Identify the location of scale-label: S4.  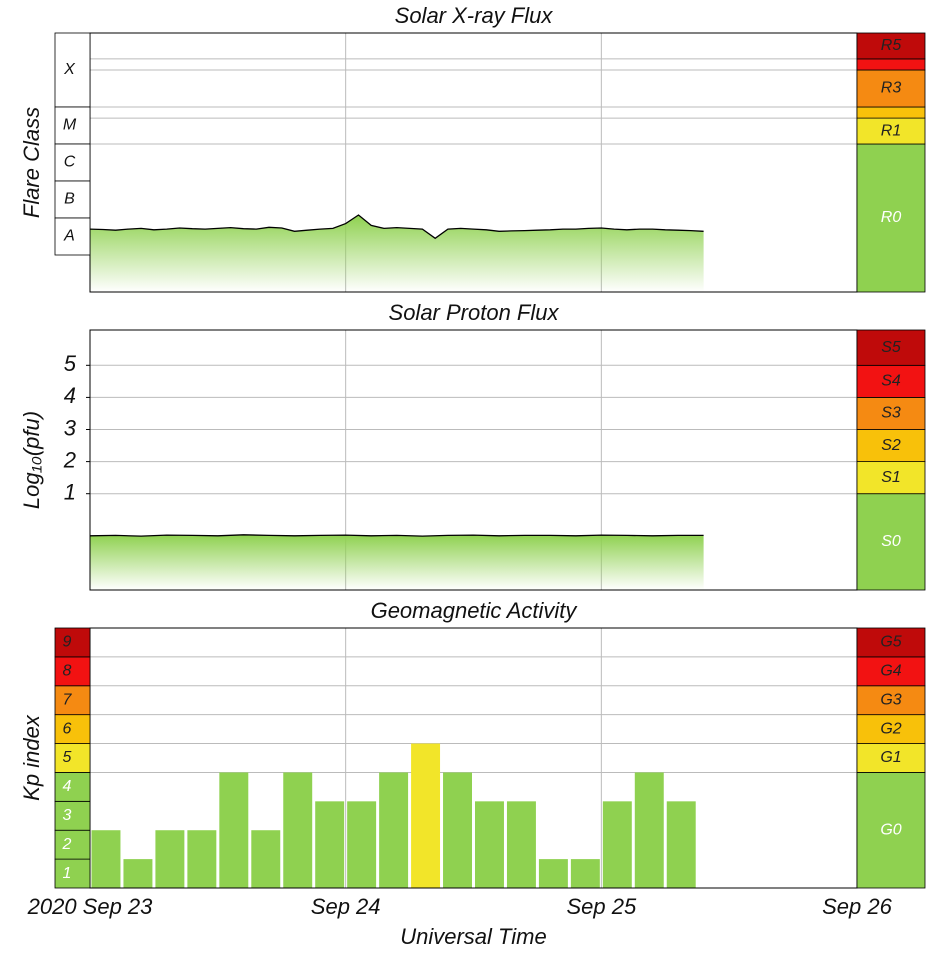
(891, 381).